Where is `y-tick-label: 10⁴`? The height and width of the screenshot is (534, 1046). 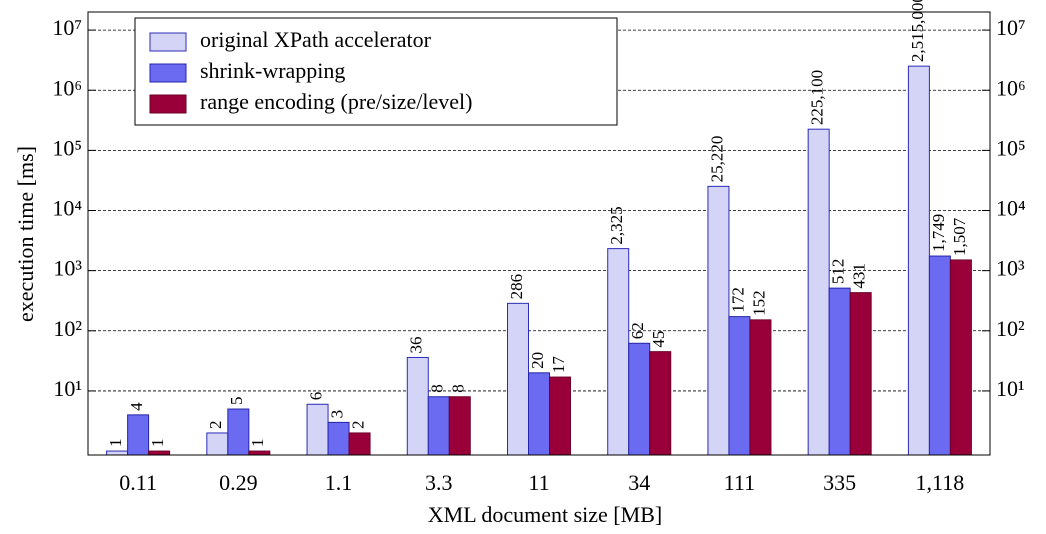 y-tick-label: 10⁴ is located at coordinates (67, 208).